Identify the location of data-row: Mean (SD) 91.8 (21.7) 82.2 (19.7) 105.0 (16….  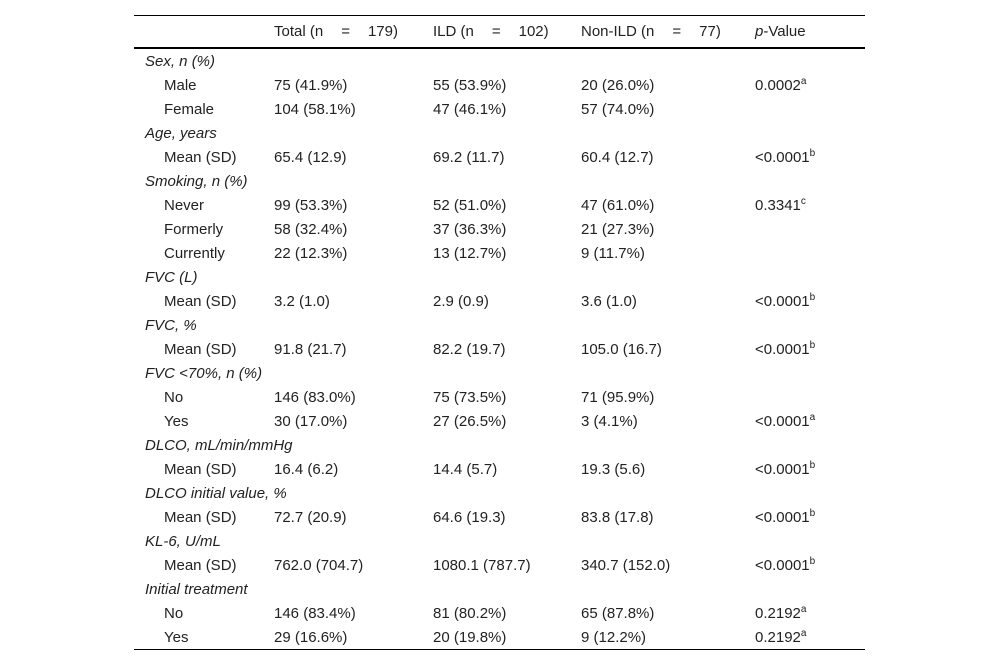
(499, 349).